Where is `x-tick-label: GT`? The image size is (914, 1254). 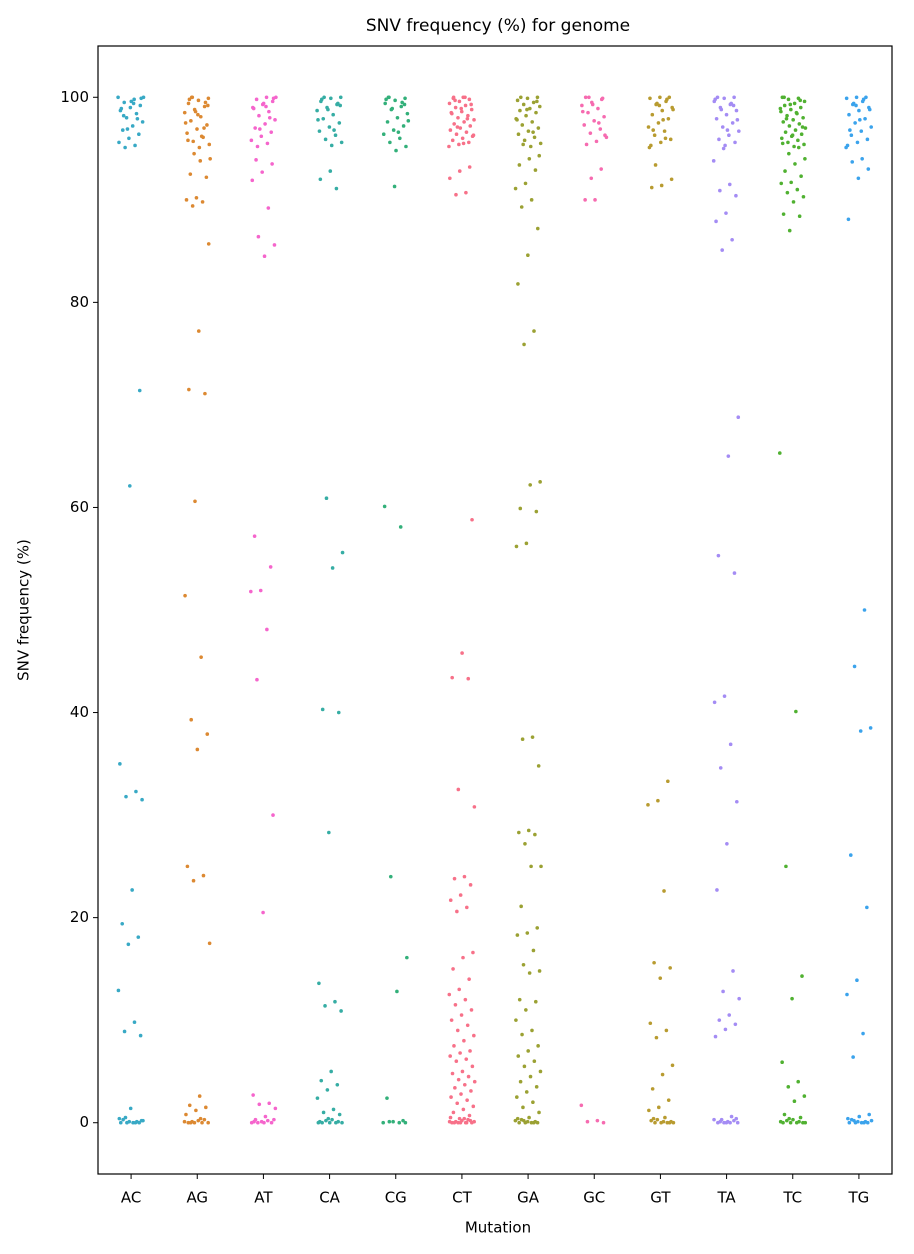
x-tick-label: GT is located at coordinates (660, 1198).